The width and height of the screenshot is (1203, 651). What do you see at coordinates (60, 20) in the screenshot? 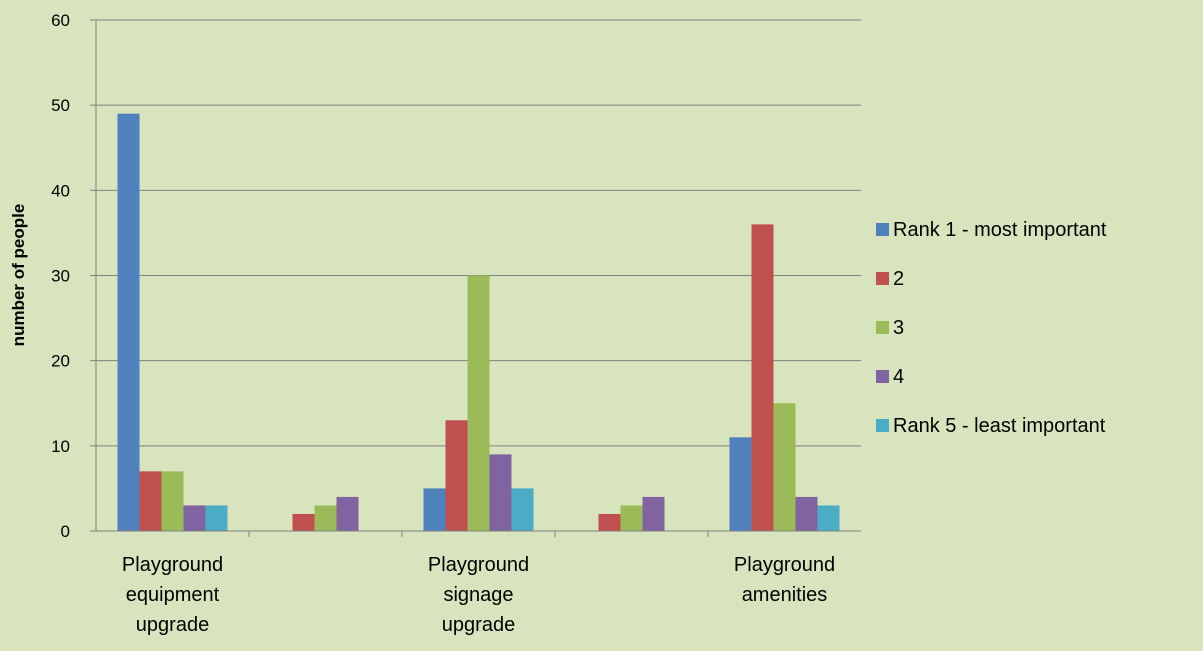
I see `y-tick-label: 60` at bounding box center [60, 20].